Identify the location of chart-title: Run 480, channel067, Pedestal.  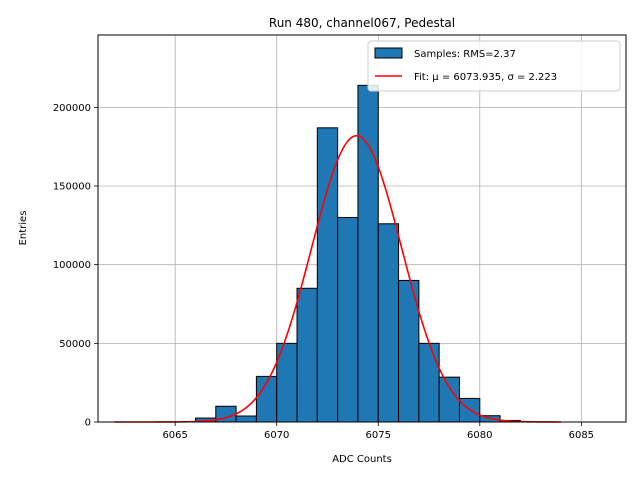
(362, 23).